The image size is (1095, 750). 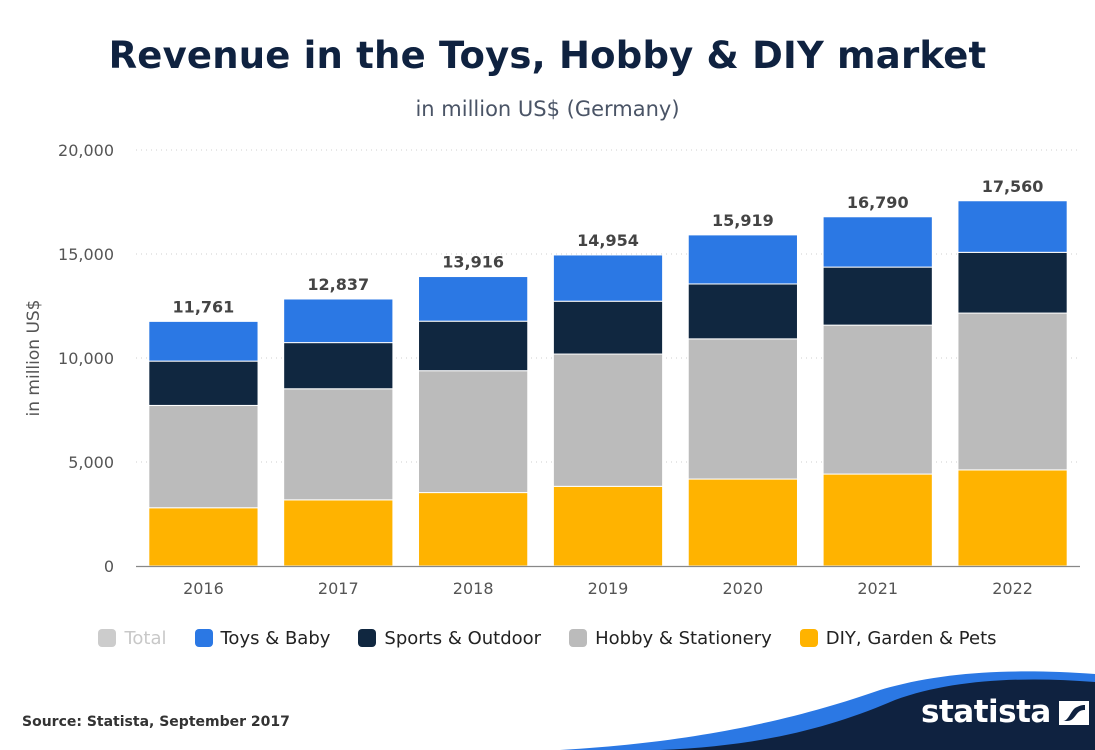 What do you see at coordinates (742, 588) in the screenshot?
I see `x-tick-label: 2020` at bounding box center [742, 588].